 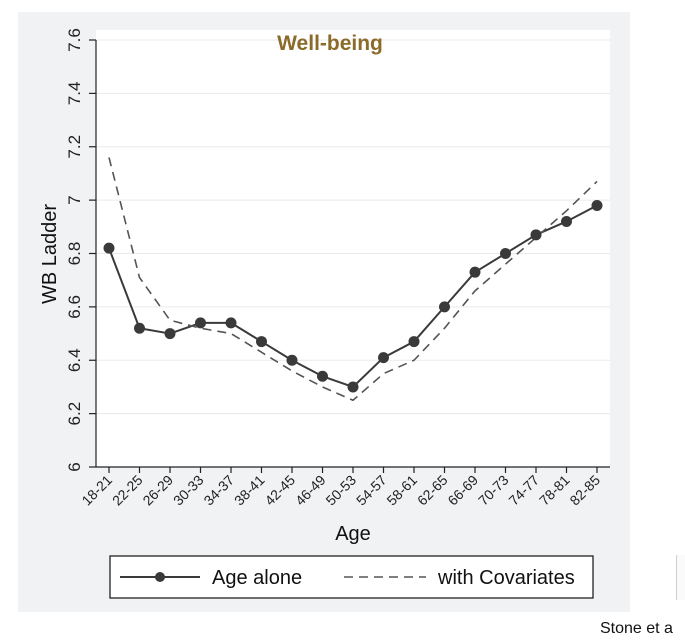 What do you see at coordinates (127, 490) in the screenshot?
I see `x-tick-label: 22-25` at bounding box center [127, 490].